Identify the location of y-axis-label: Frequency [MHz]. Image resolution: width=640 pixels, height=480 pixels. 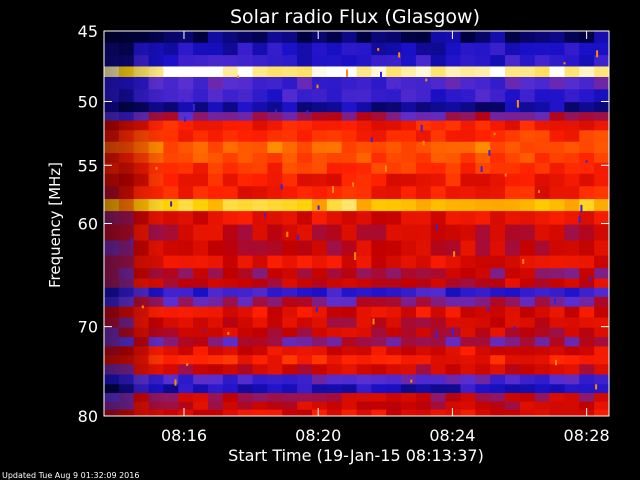
(55, 225).